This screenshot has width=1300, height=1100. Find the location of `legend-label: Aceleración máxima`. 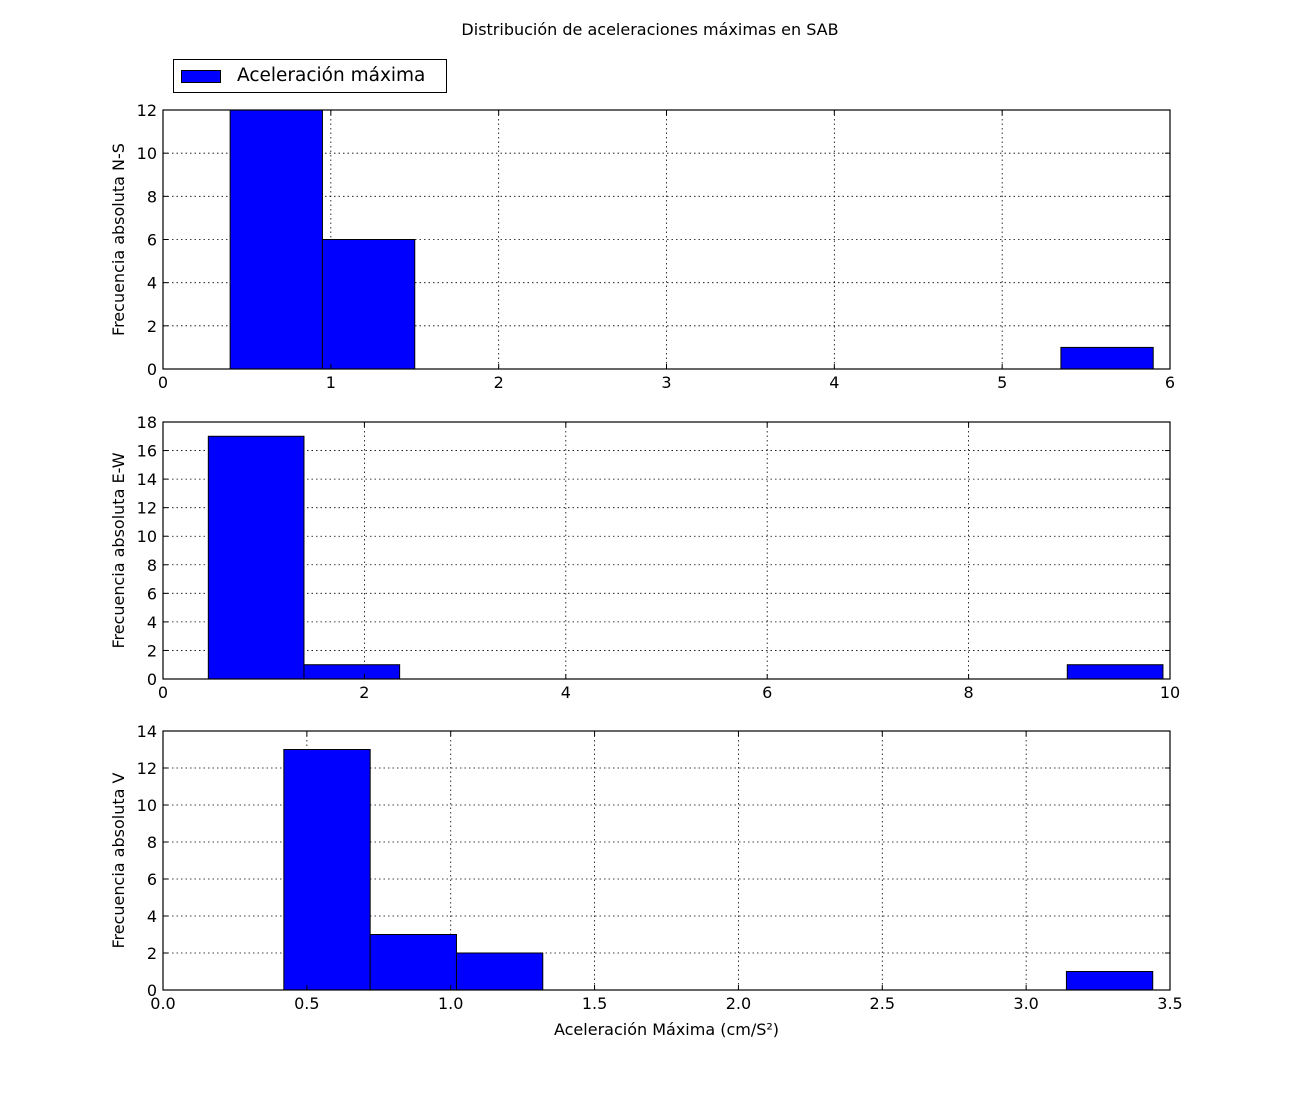

legend-label: Aceleración máxima is located at coordinates (331, 75).